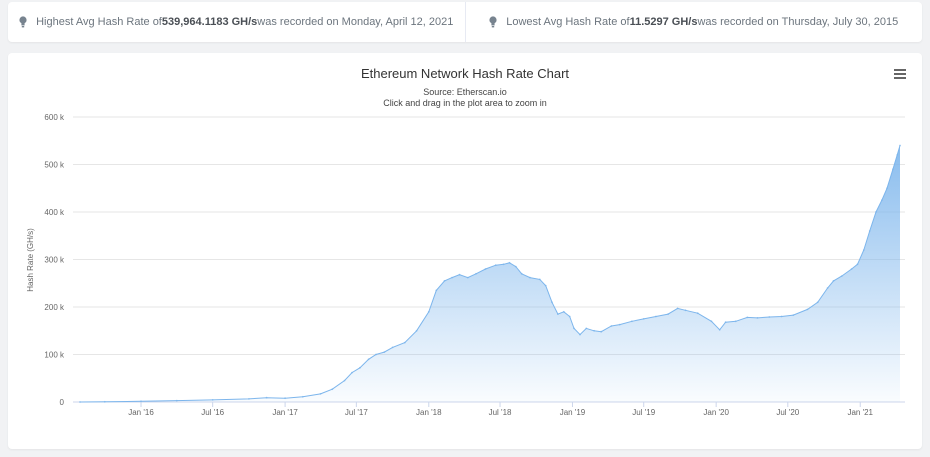  What do you see at coordinates (62, 402) in the screenshot?
I see `y-tick-label: 0` at bounding box center [62, 402].